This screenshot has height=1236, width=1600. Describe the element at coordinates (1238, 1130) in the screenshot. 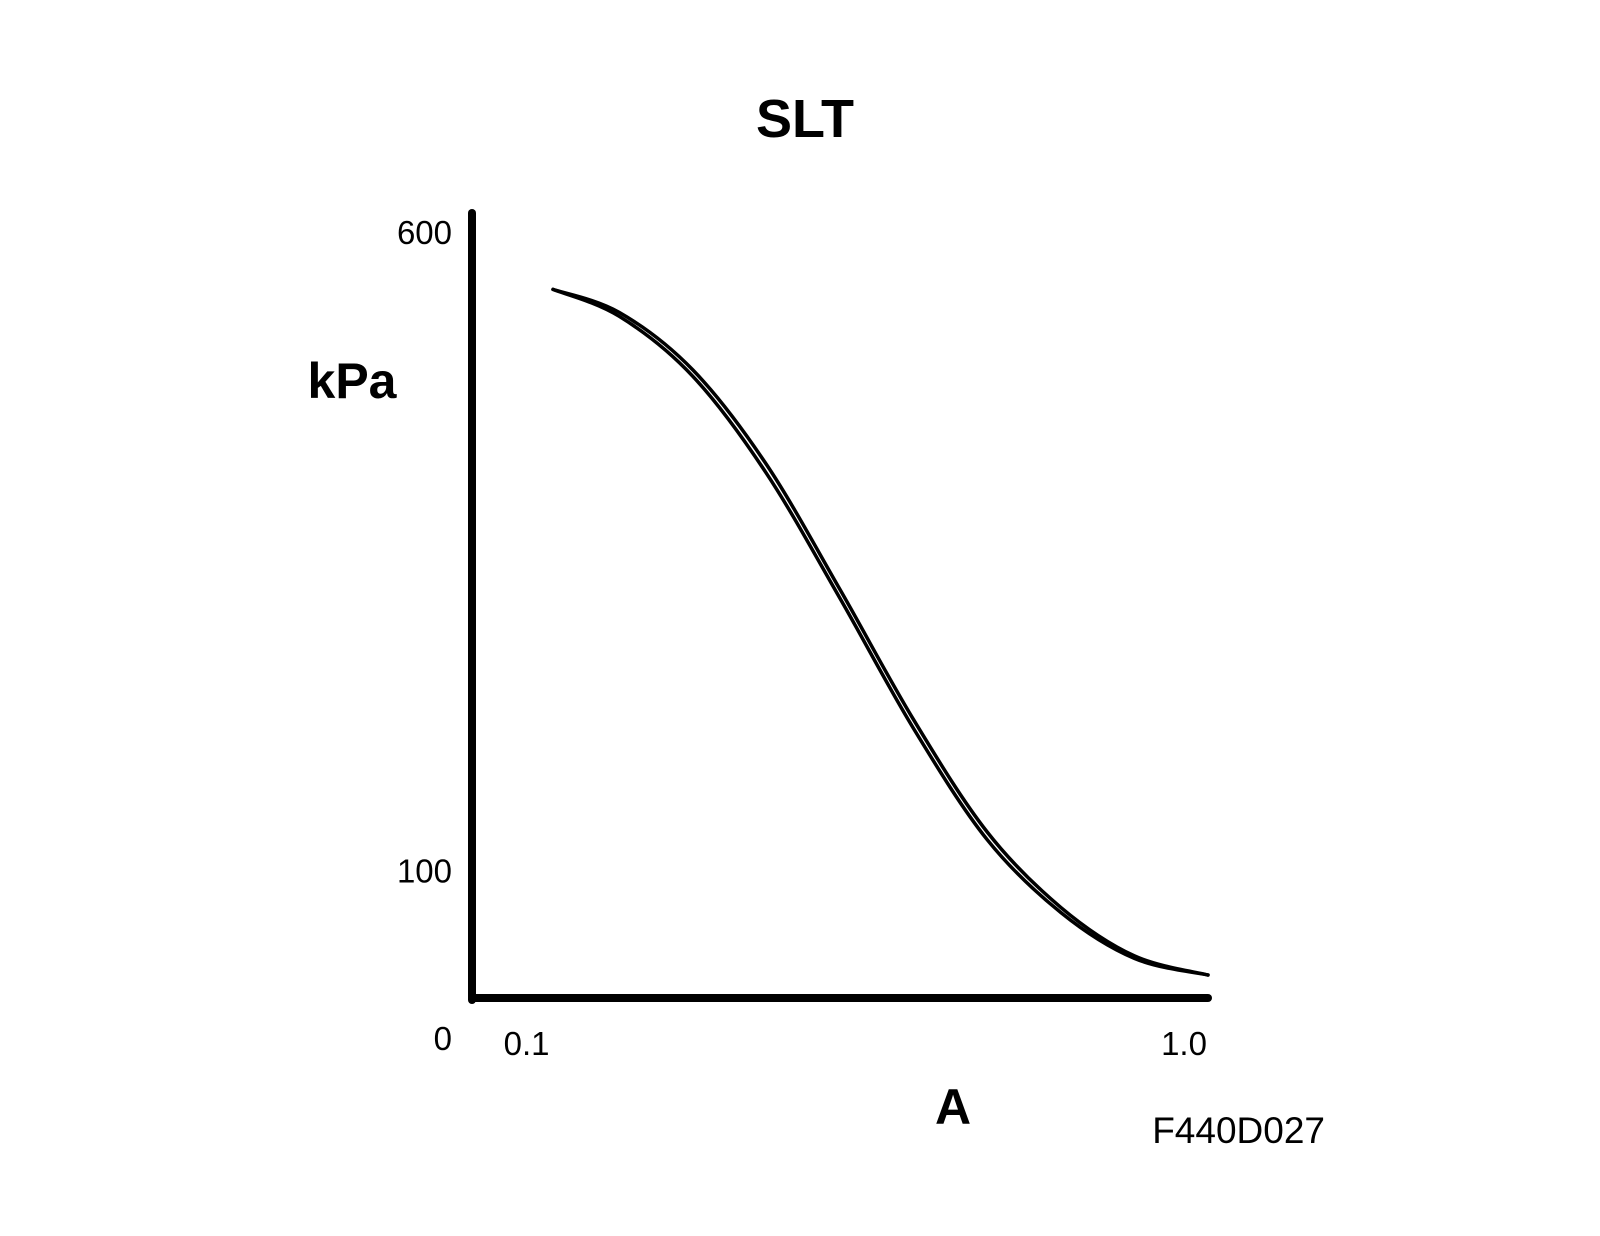

I see `figure-code: F440D027` at that location.